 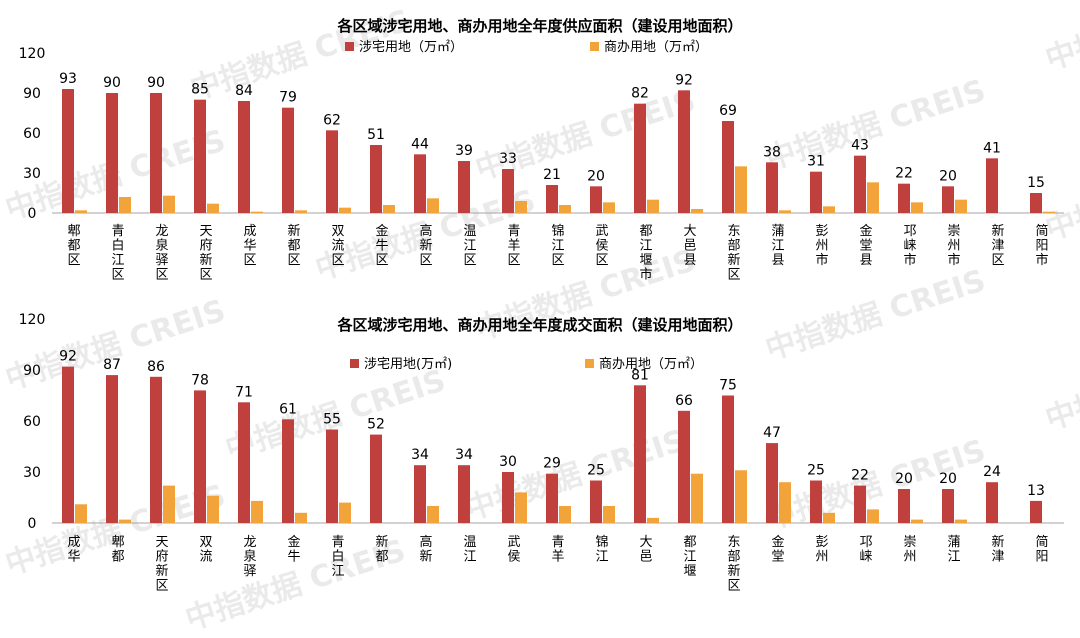 What do you see at coordinates (117, 549) in the screenshot?
I see `category-label: 郫都` at bounding box center [117, 549].